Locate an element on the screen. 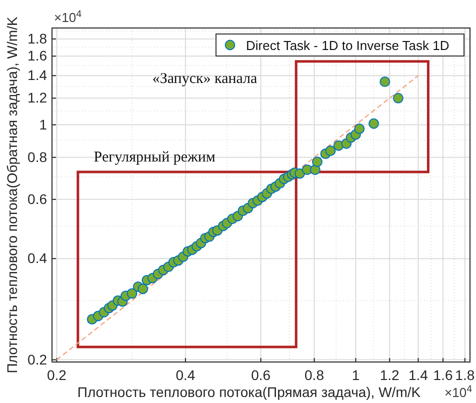  x-tick-label: 0.6 is located at coordinates (261, 374).